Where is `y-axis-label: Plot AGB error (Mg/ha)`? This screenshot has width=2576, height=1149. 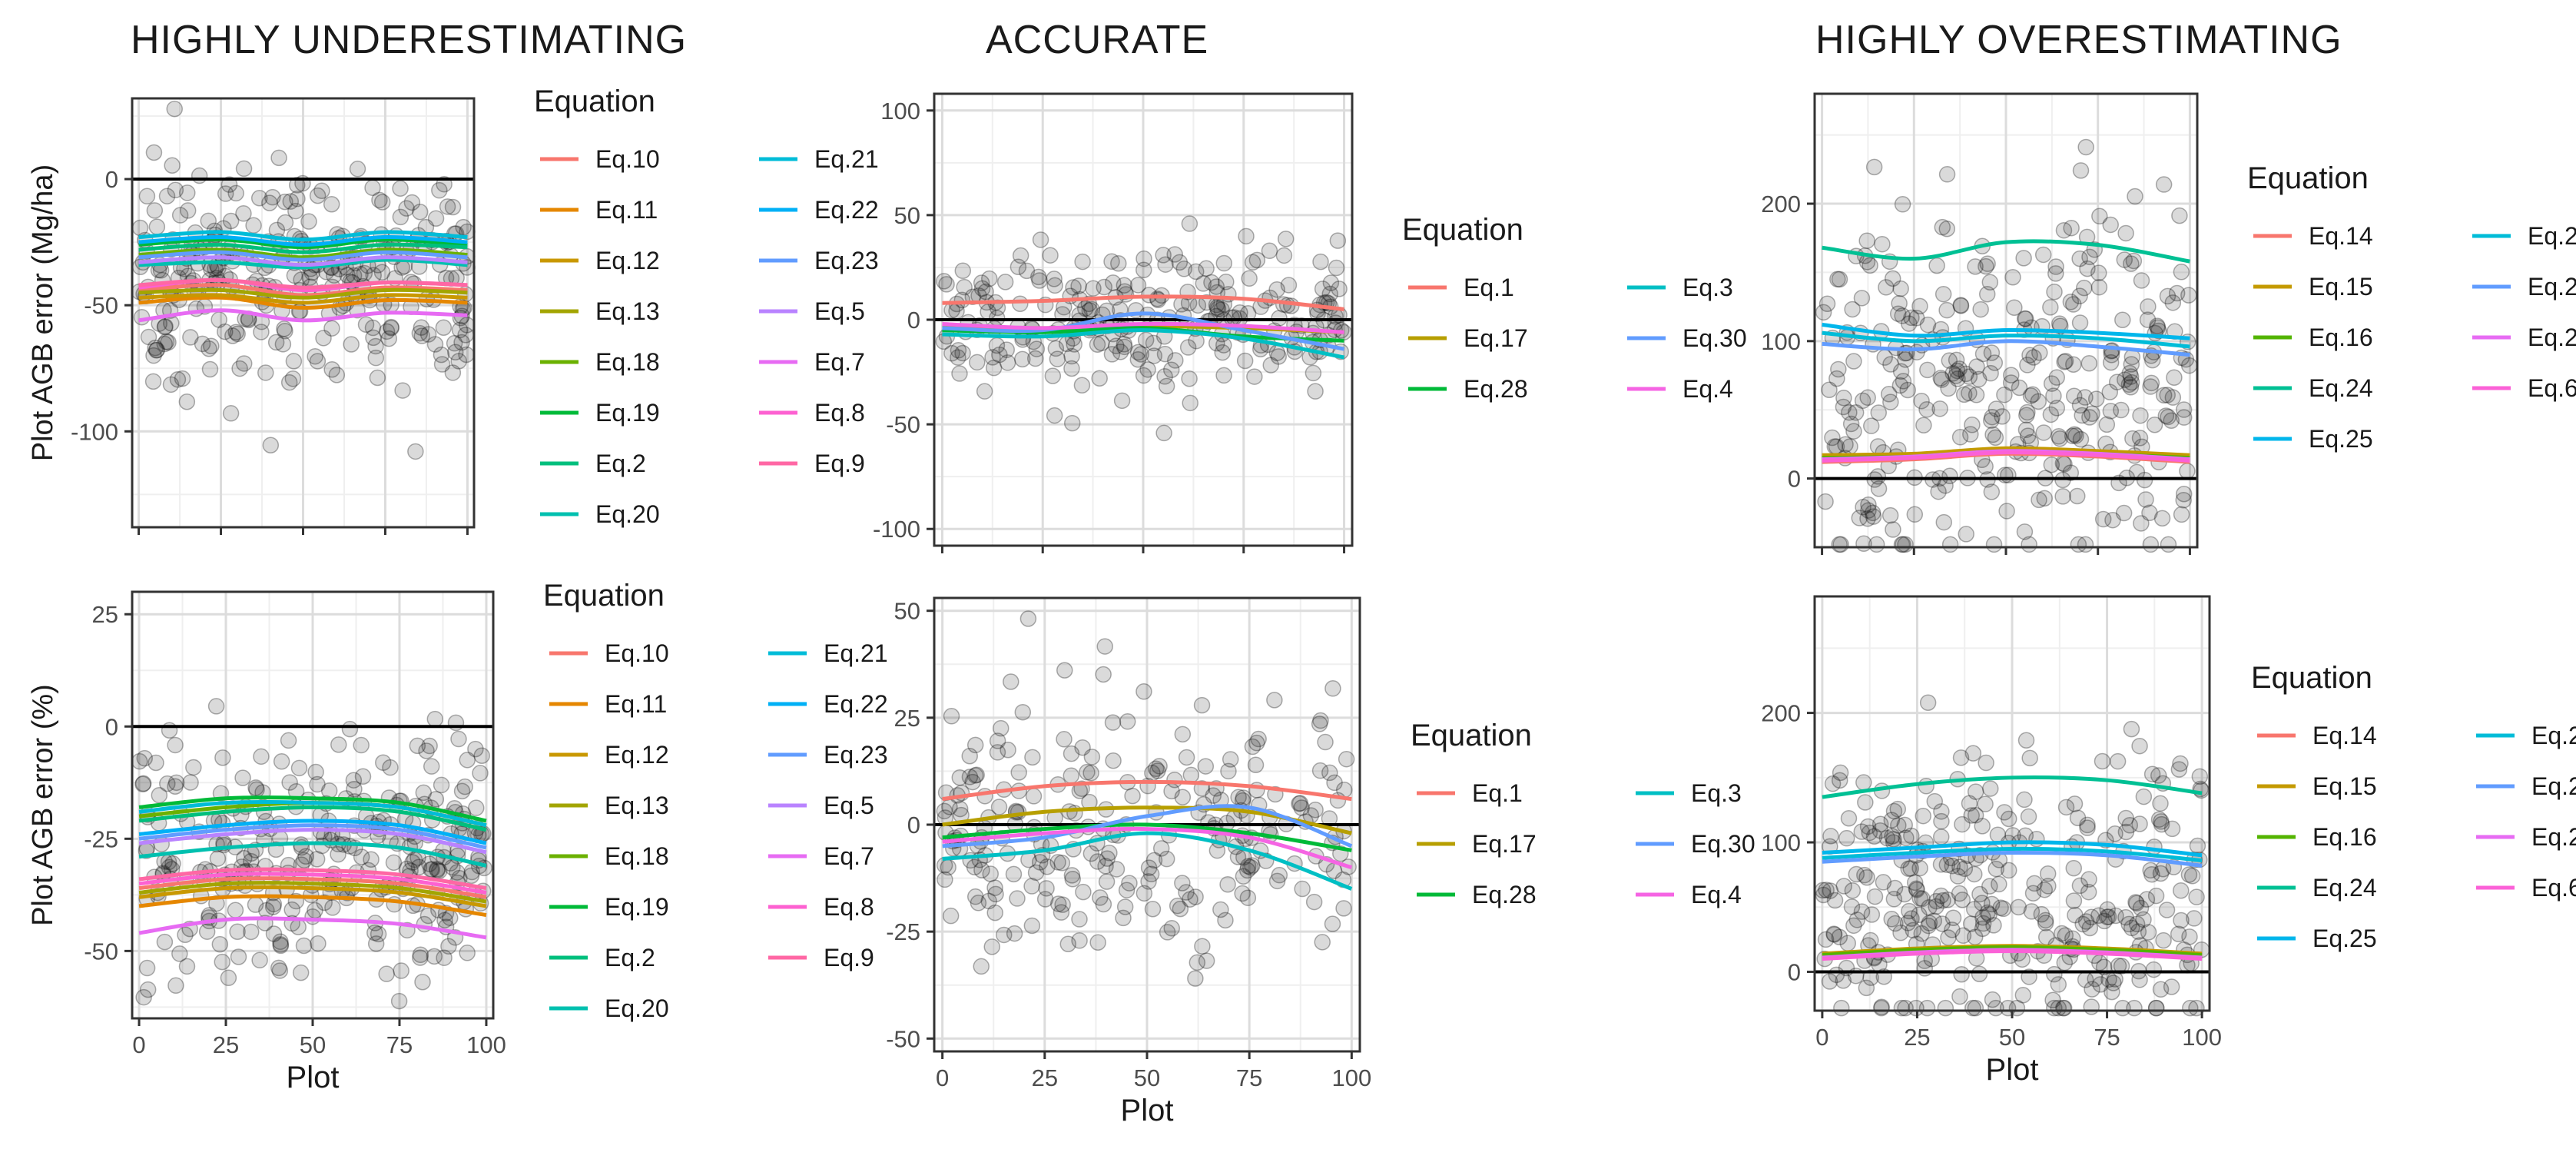 y-axis-label: Plot AGB error (Mg/ha) is located at coordinates (43, 312).